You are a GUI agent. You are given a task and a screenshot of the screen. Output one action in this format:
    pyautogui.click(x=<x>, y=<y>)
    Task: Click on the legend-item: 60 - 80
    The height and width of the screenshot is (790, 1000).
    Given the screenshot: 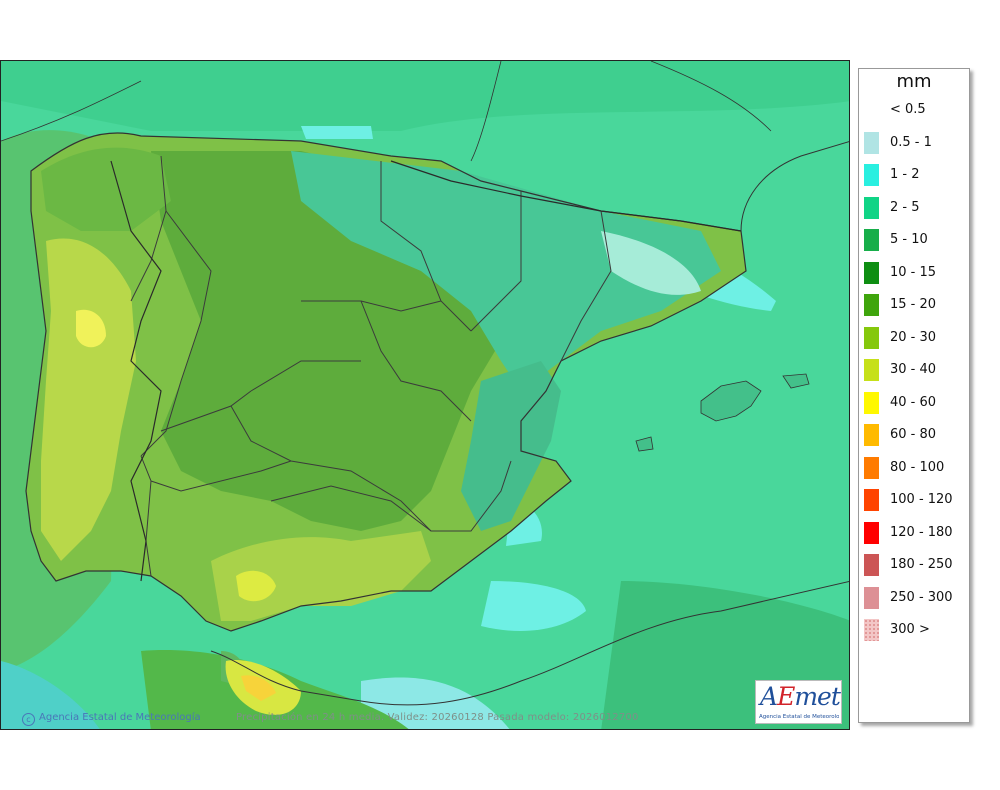 What is the action you would take?
    pyautogui.click(x=916, y=435)
    